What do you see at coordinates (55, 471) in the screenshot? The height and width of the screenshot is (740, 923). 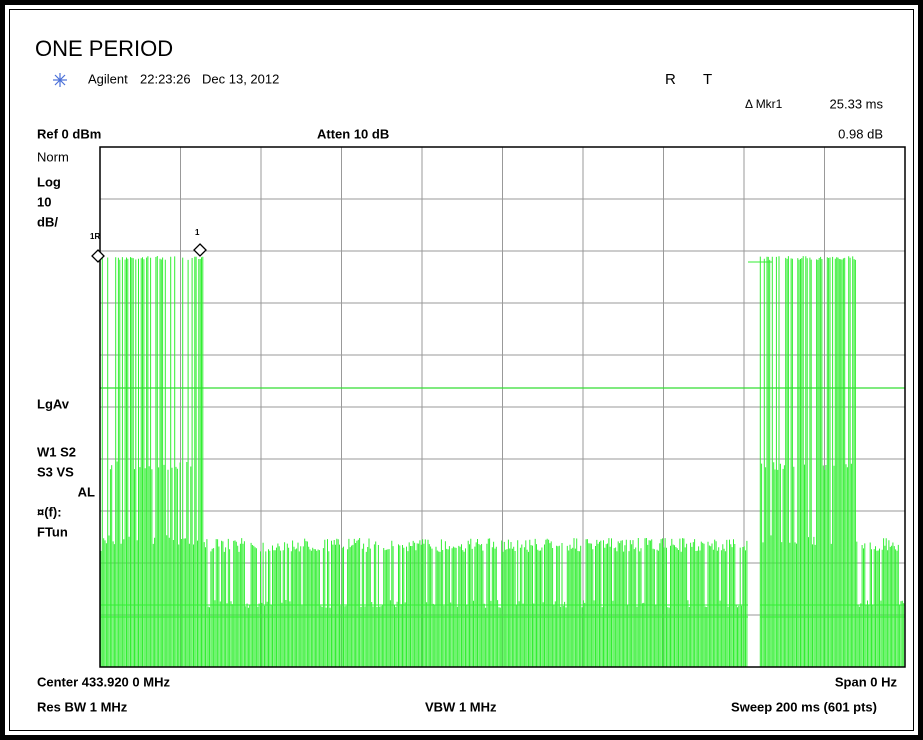 I see `side-label: S3 VS` at bounding box center [55, 471].